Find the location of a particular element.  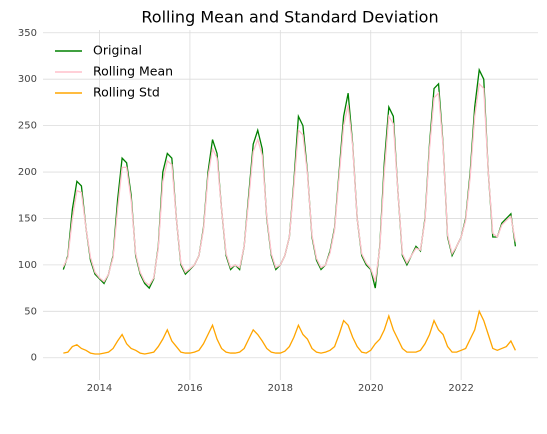

x-tick-label: 2016 is located at coordinates (189, 388).